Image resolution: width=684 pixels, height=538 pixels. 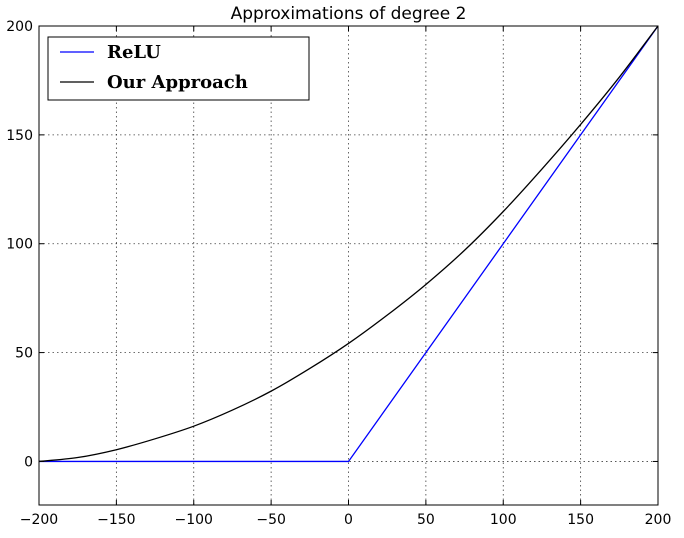 I want to click on y-tick-label: 50, so click(x=24, y=354).